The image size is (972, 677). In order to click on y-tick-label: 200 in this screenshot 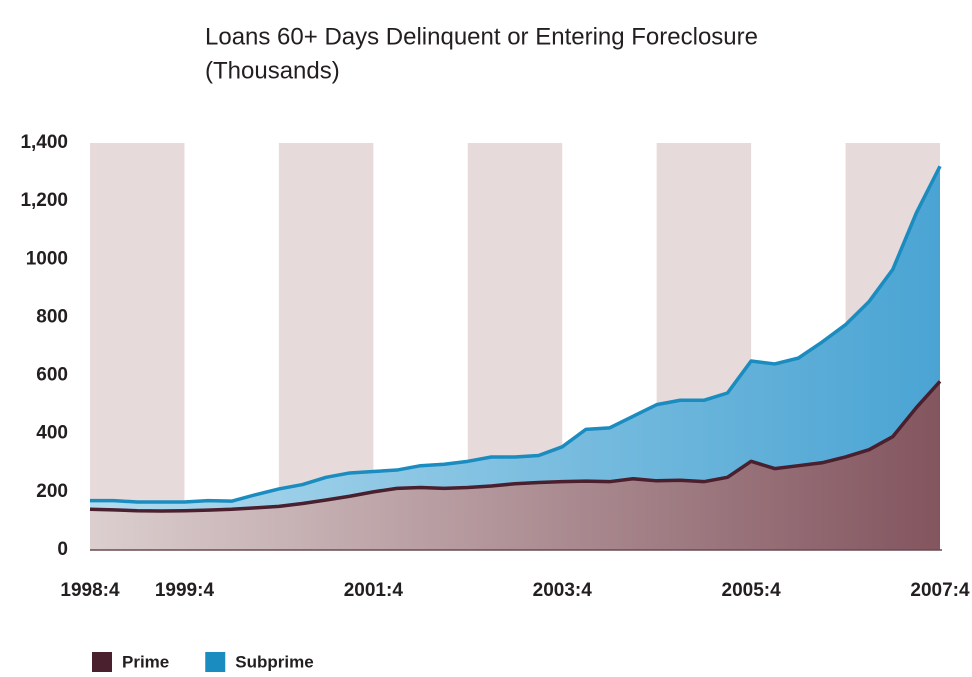, I will do `click(52, 491)`.